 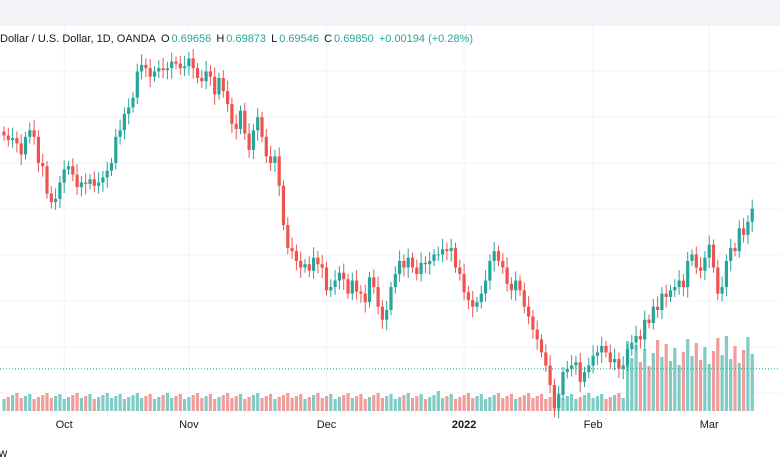 What do you see at coordinates (165, 39) in the screenshot?
I see `open-label: O` at bounding box center [165, 39].